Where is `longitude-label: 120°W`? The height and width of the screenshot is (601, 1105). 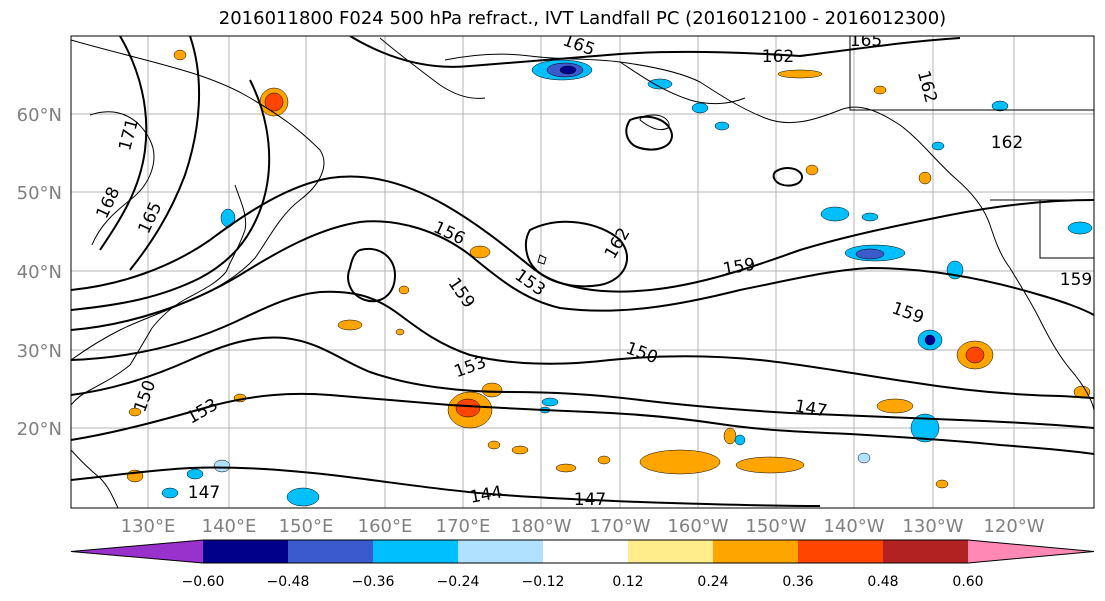 longitude-label: 120°W is located at coordinates (1013, 526).